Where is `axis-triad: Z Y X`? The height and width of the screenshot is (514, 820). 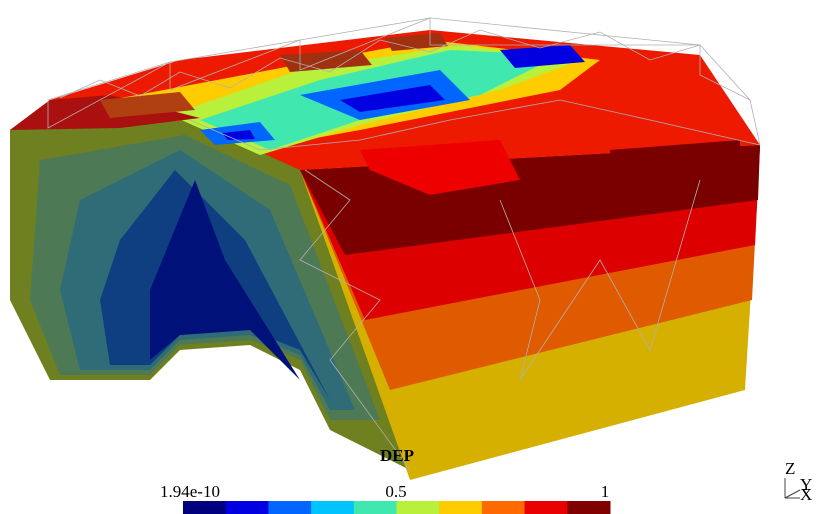
axis-triad: Z Y X is located at coordinates (798, 481).